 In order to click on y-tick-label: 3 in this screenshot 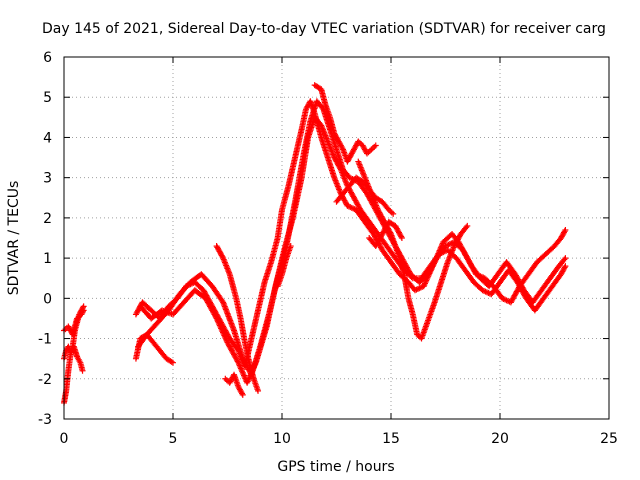, I will do `click(47, 179)`.